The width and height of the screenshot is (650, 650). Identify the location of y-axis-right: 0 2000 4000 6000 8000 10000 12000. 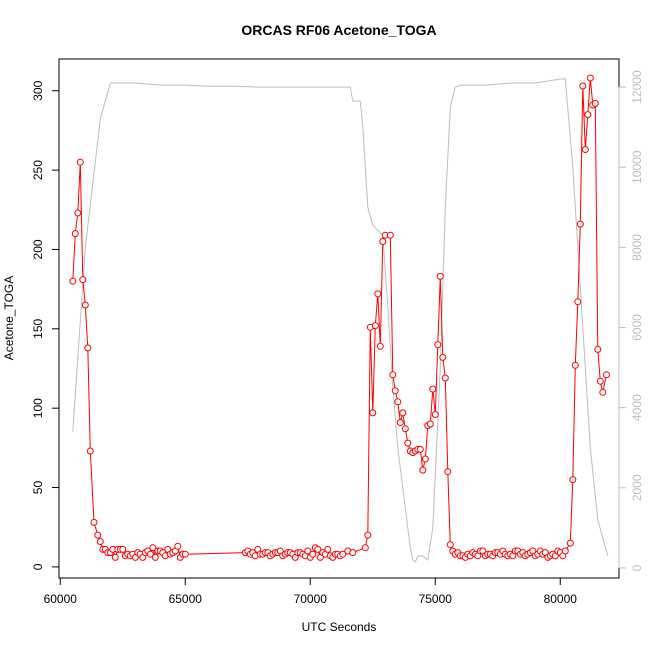
(631, 320).